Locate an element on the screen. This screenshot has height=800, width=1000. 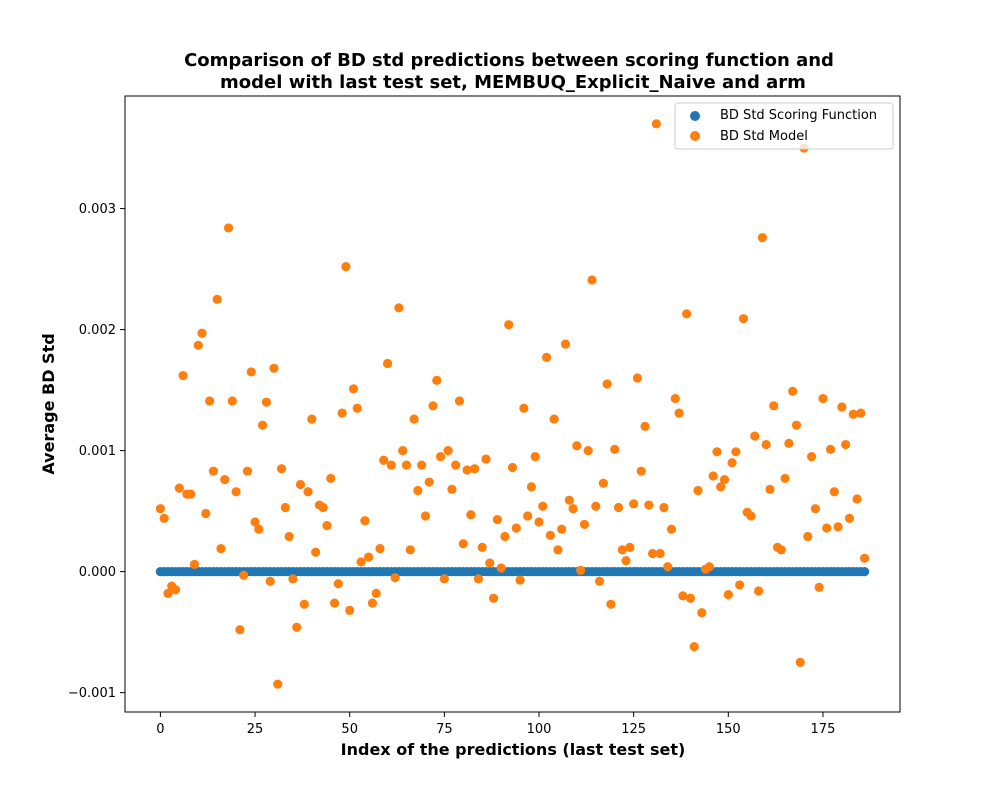
legend-marker-model is located at coordinates (695, 136).